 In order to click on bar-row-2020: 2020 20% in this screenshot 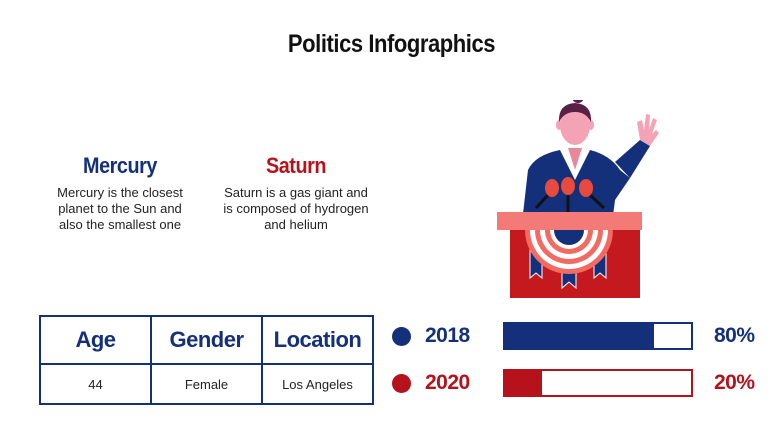, I will do `click(573, 383)`.